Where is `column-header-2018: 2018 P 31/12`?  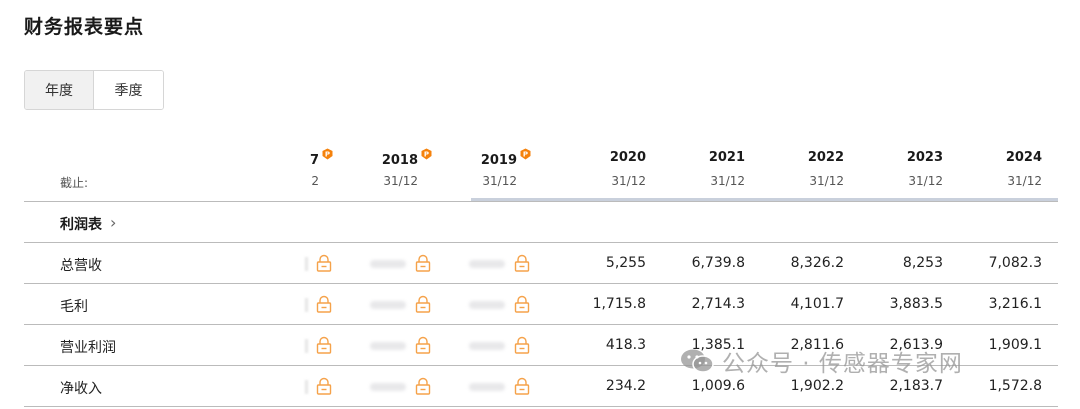
column-header-2018: 2018 P 31/12 is located at coordinates (407, 168).